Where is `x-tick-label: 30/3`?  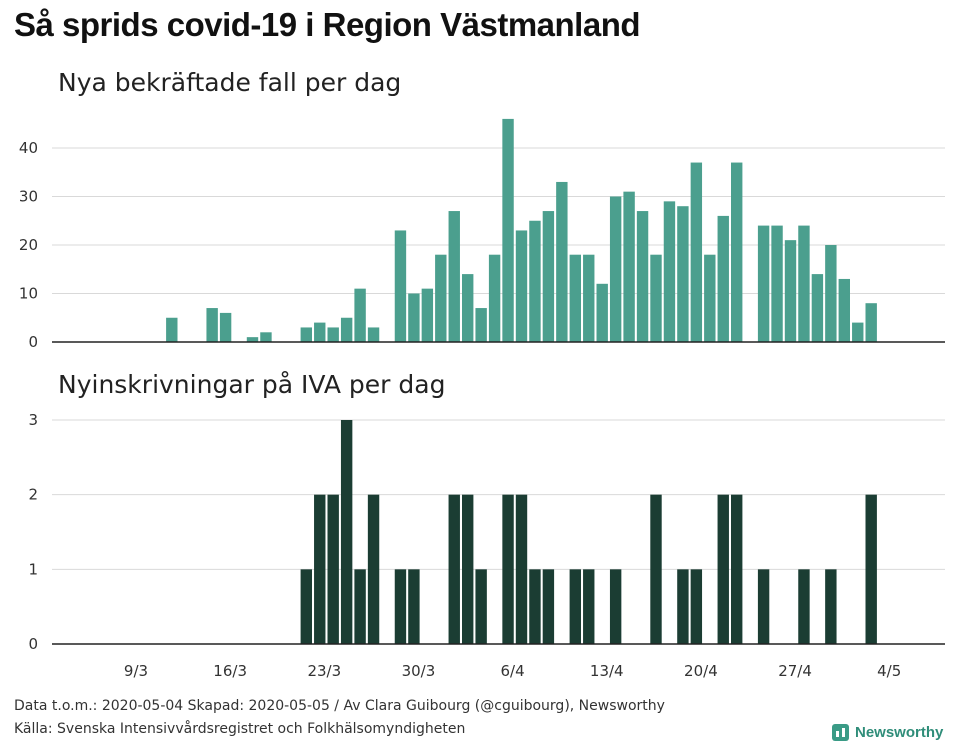 x-tick-label: 30/3 is located at coordinates (419, 671).